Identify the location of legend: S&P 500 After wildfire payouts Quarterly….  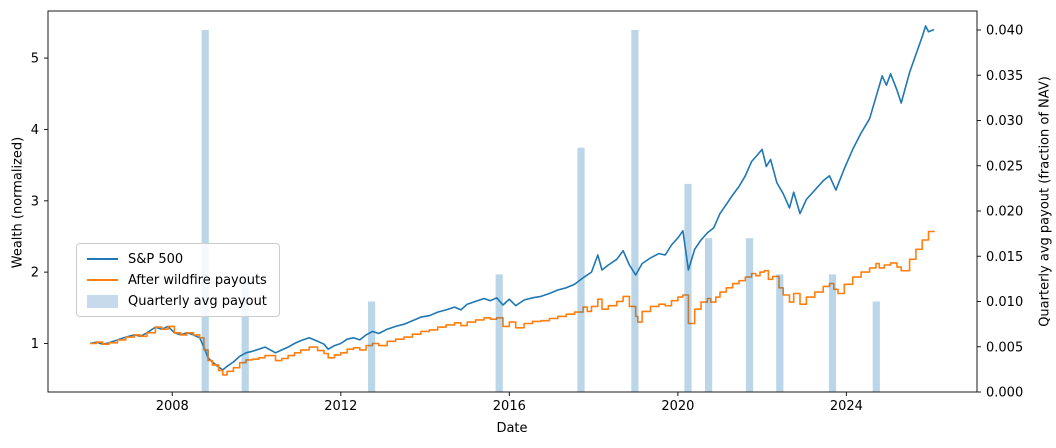
(178, 280).